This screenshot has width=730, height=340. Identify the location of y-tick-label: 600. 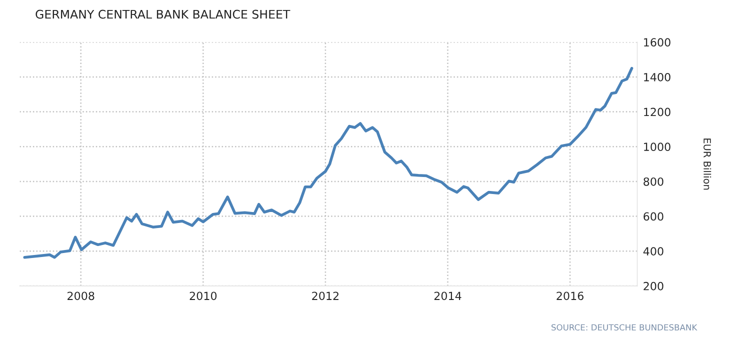
(654, 216).